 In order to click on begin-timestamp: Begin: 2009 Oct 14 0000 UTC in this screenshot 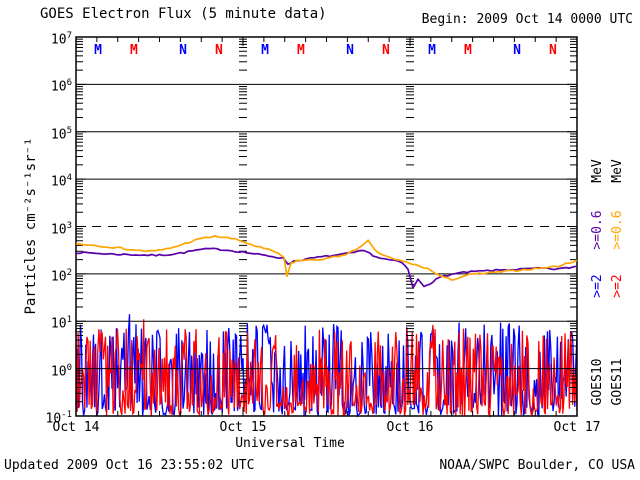, I will do `click(527, 19)`.